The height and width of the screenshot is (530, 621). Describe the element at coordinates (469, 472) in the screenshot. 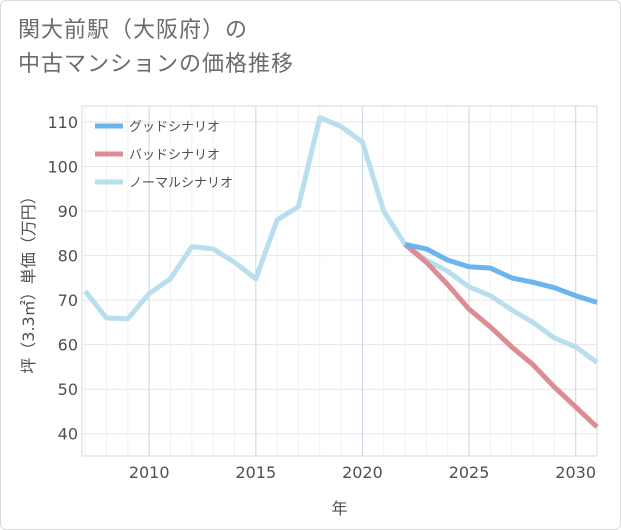

I see `x-tick-label: 2025` at that location.